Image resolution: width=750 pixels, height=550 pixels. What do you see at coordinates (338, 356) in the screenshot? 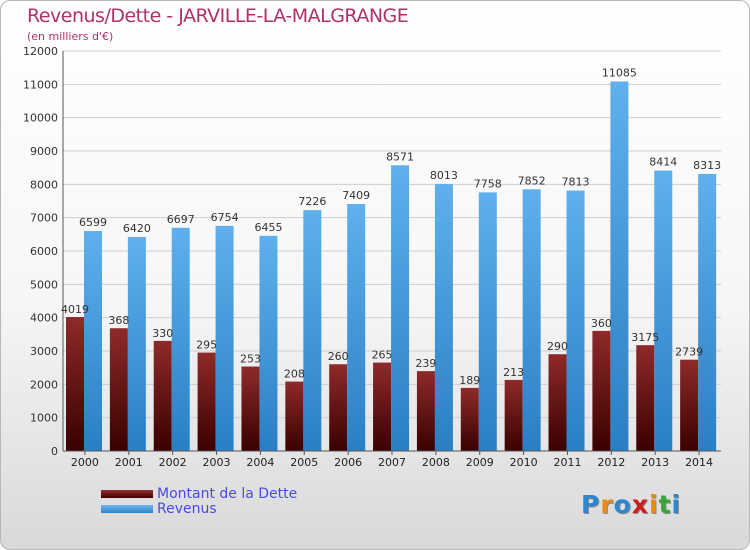
I see `data-label-debt: 260` at bounding box center [338, 356].